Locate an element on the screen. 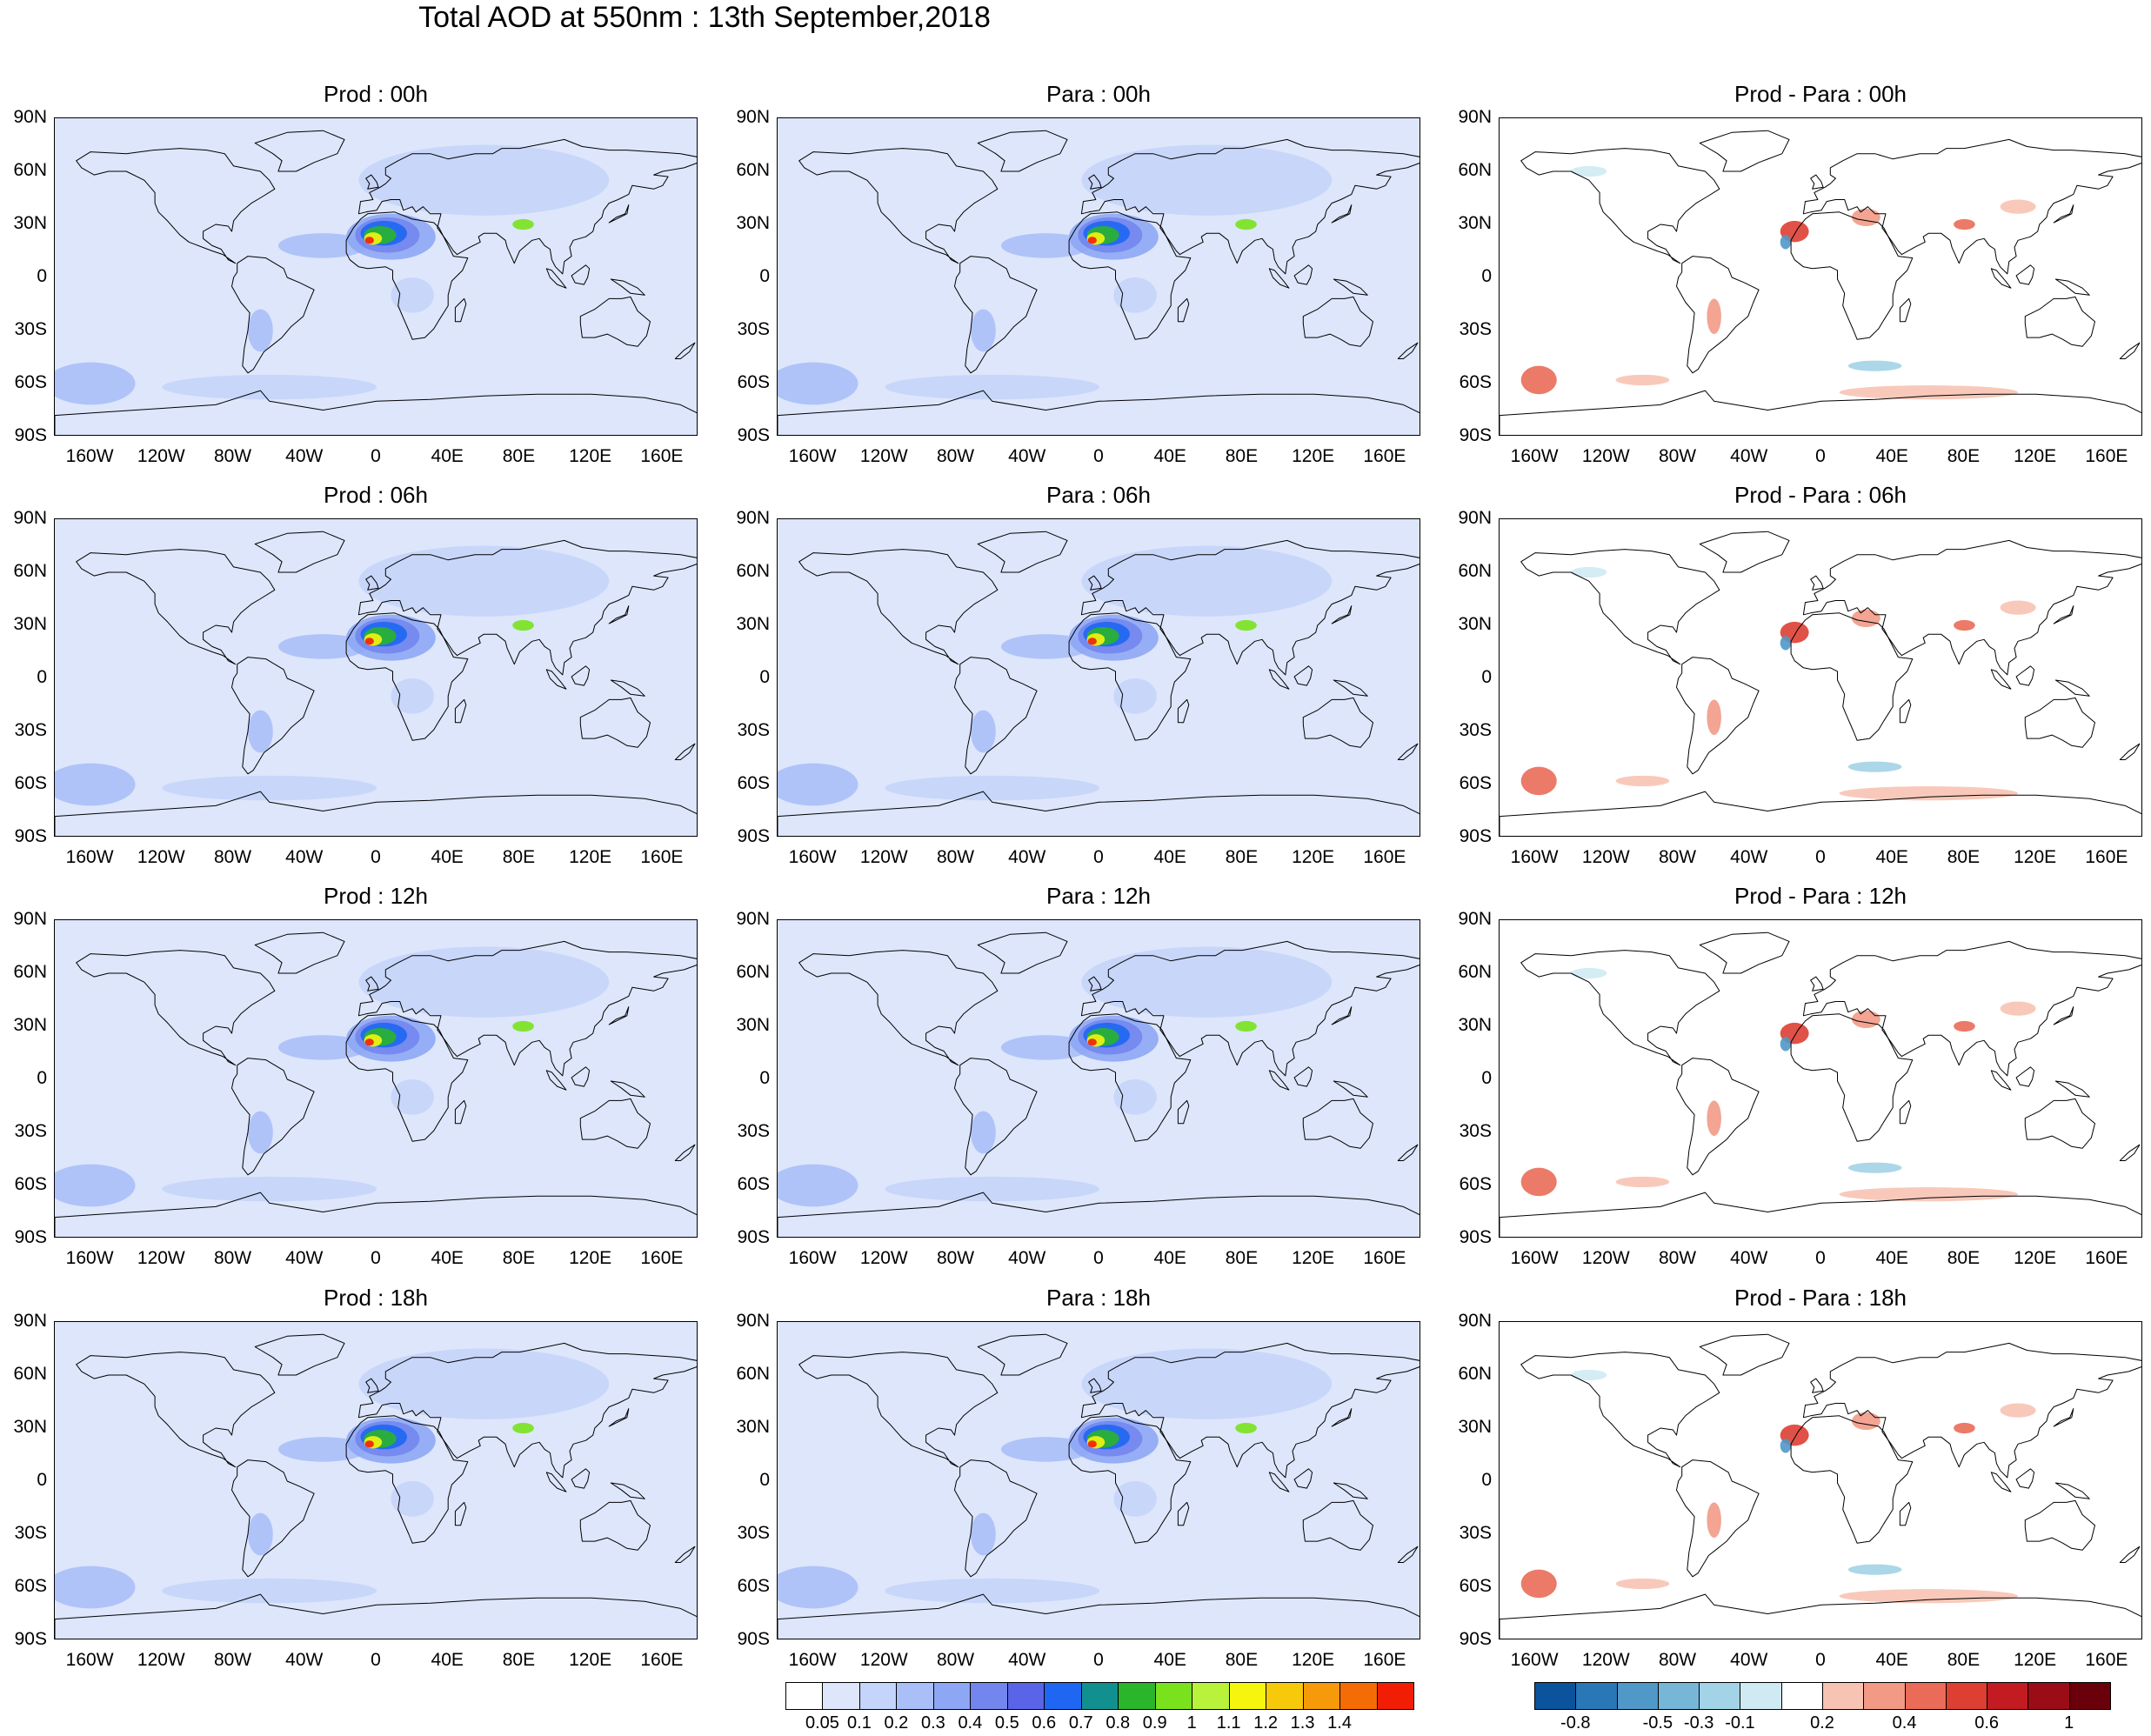 The width and height of the screenshot is (2151, 1736). latitude-label: 30N is located at coordinates (753, 624).